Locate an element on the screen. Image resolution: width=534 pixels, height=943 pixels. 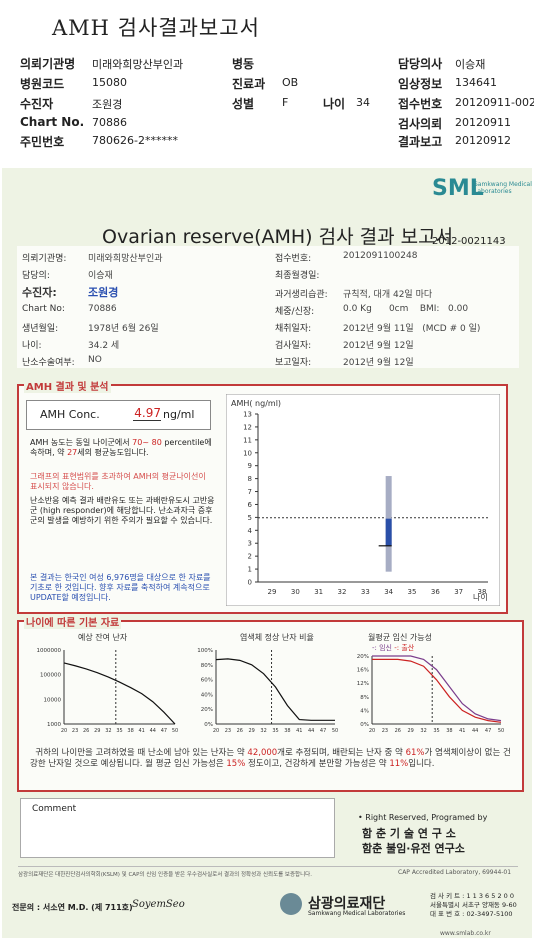
field-label-request-date: 검사의뢰 is located at coordinates (420, 124).